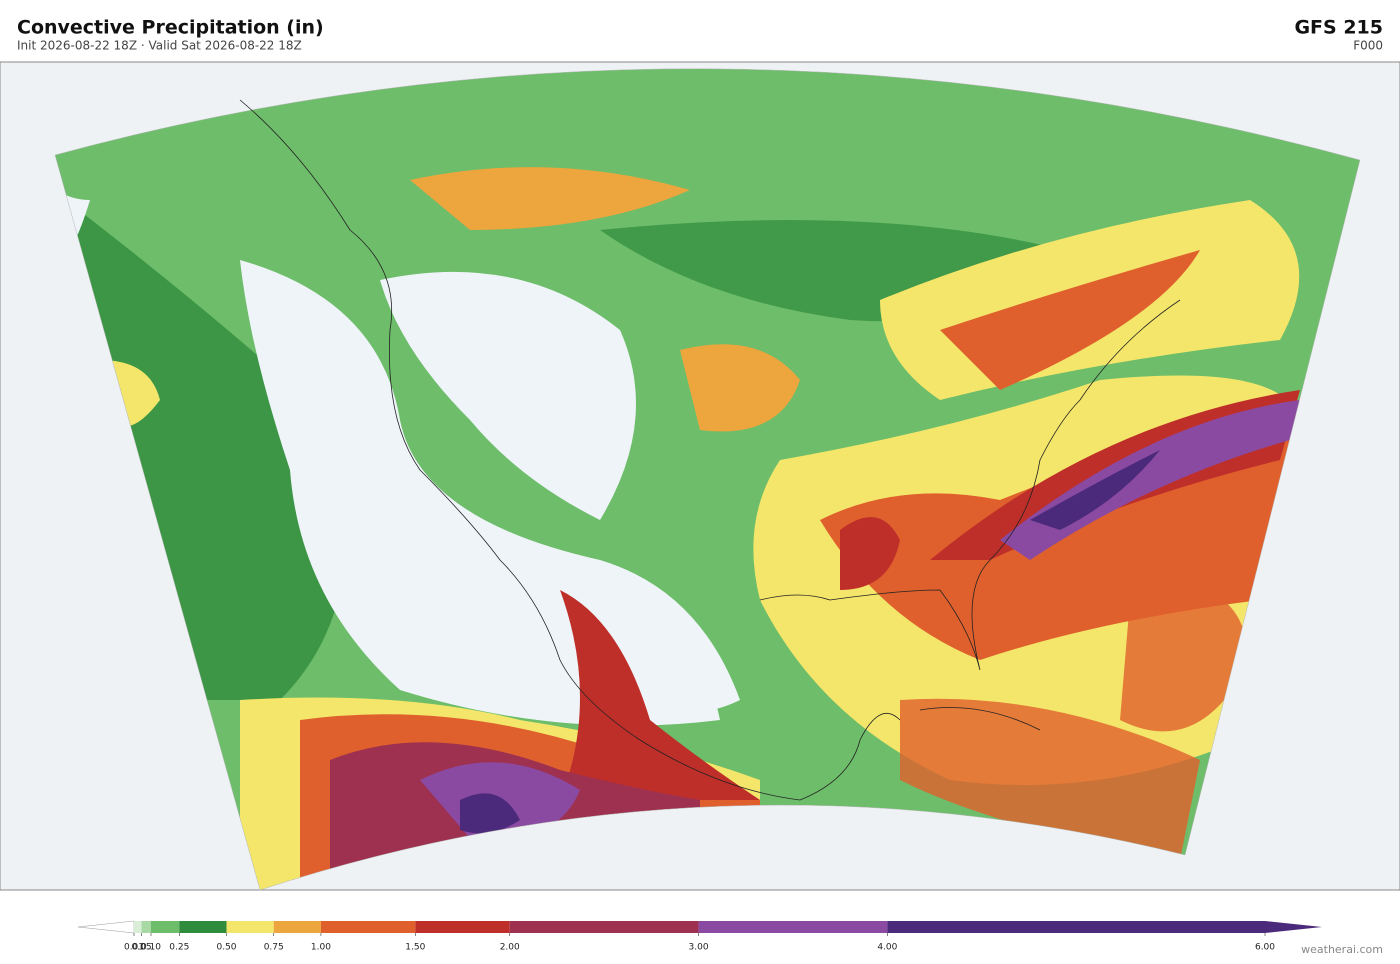  I want to click on colorbar-tick-label: 1.50, so click(415, 948).